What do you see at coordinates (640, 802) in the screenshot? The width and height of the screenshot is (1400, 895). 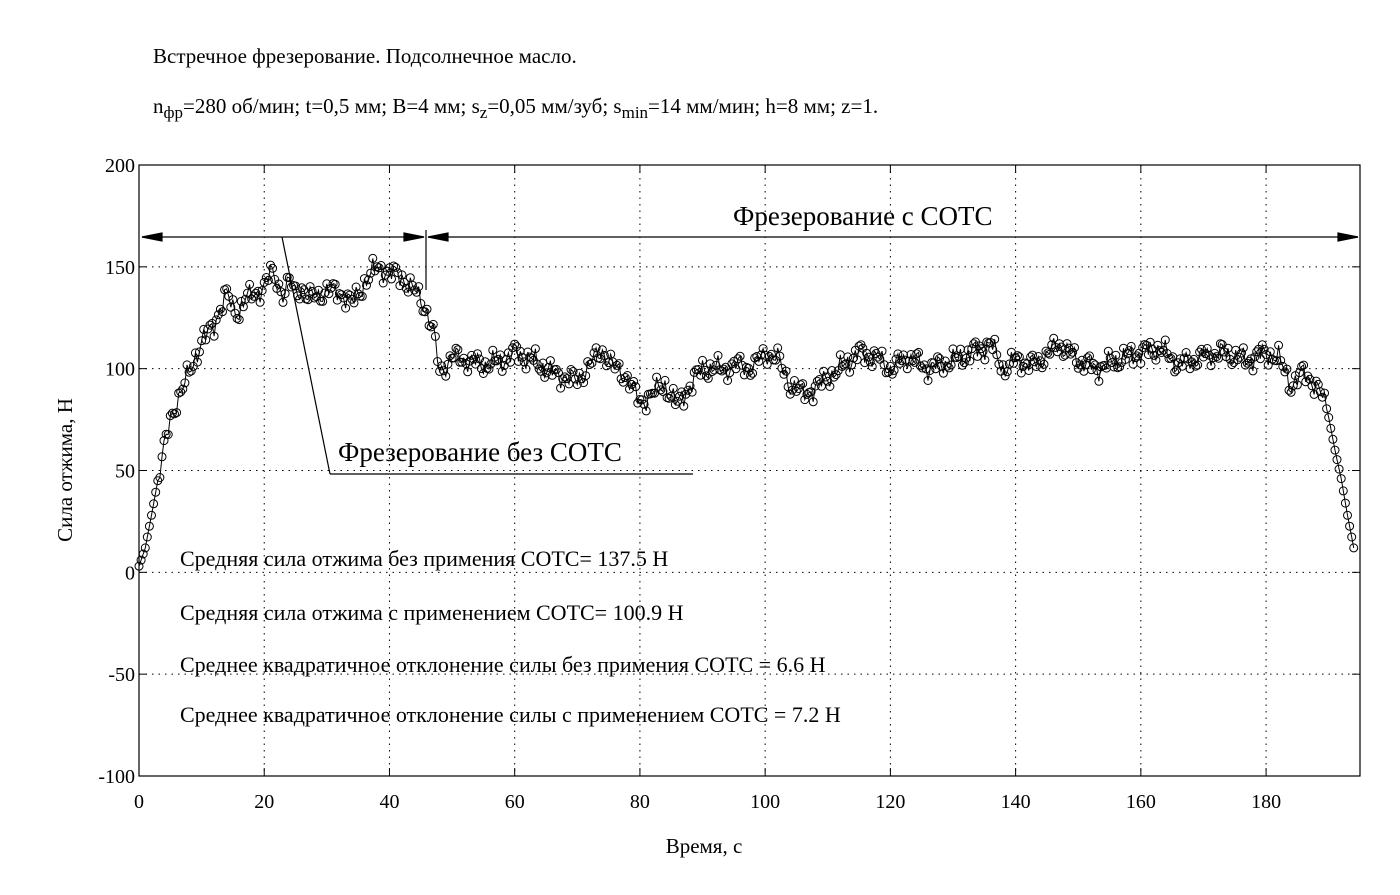 I see `x-tick-label: 80` at bounding box center [640, 802].